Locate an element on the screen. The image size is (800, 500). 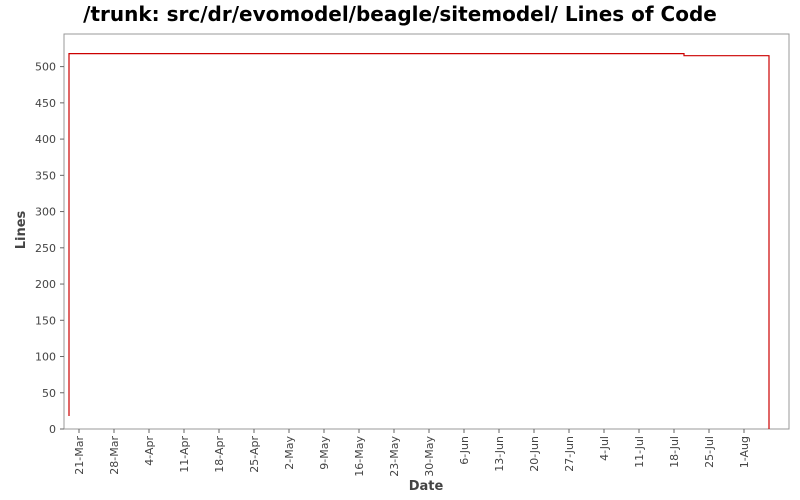
x-axis-title: Date is located at coordinates (426, 486).